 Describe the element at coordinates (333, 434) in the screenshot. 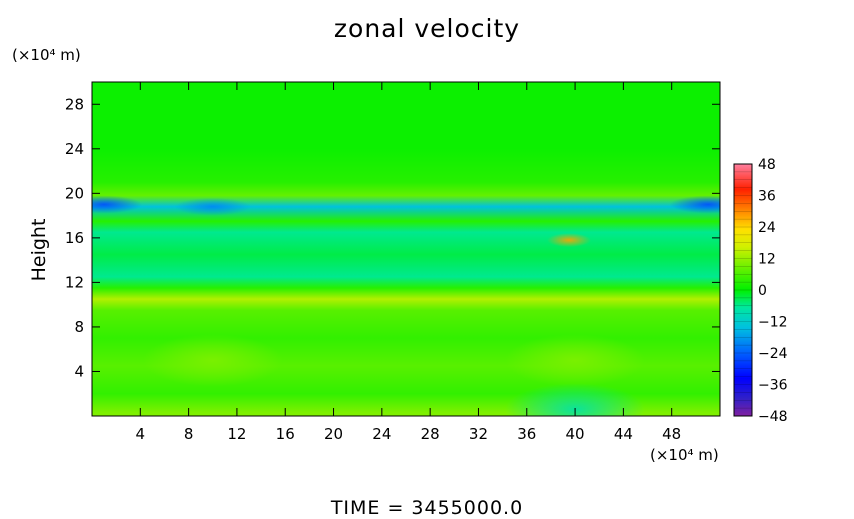

I see `x-tick-label: 20` at that location.